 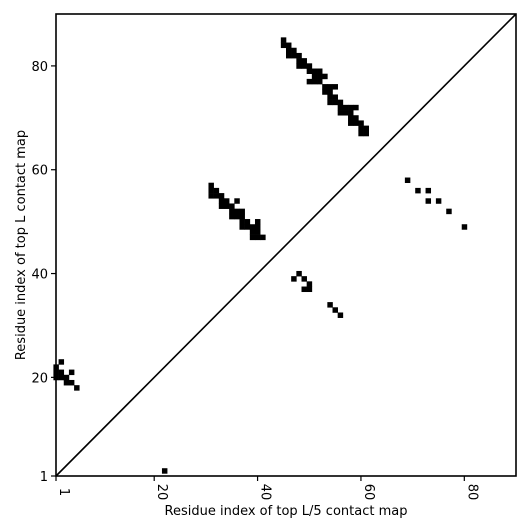 What do you see at coordinates (368, 492) in the screenshot?
I see `x-tick-label: 60` at bounding box center [368, 492].